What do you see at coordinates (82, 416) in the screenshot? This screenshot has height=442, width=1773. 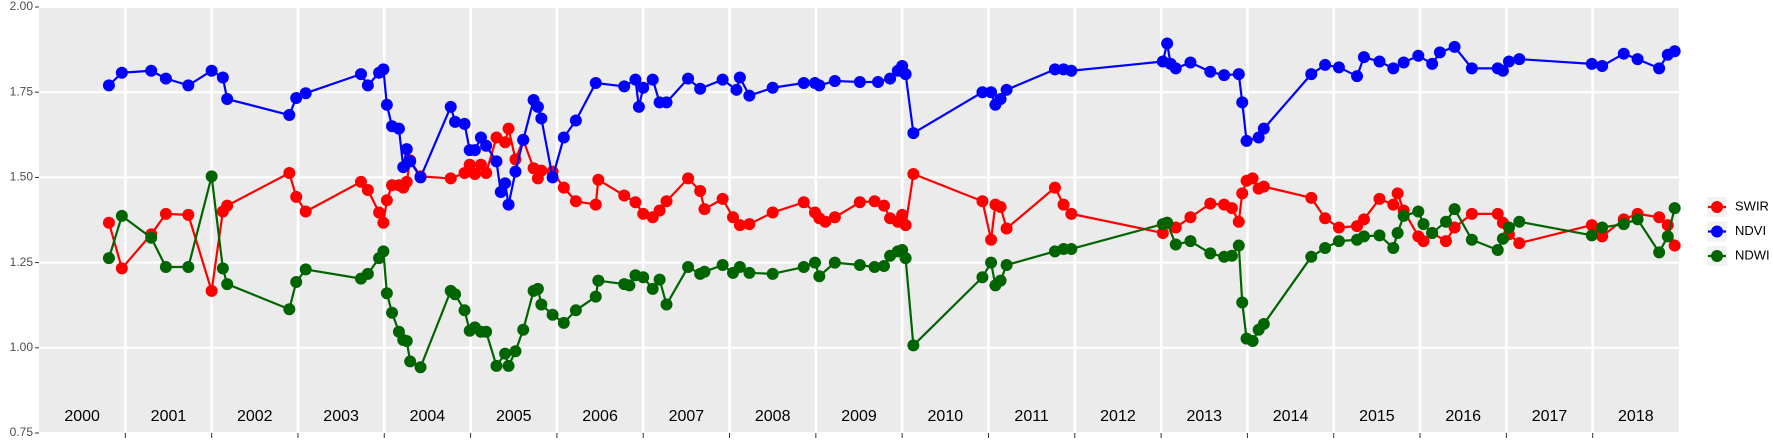 I see `year-label: 2000` at bounding box center [82, 416].